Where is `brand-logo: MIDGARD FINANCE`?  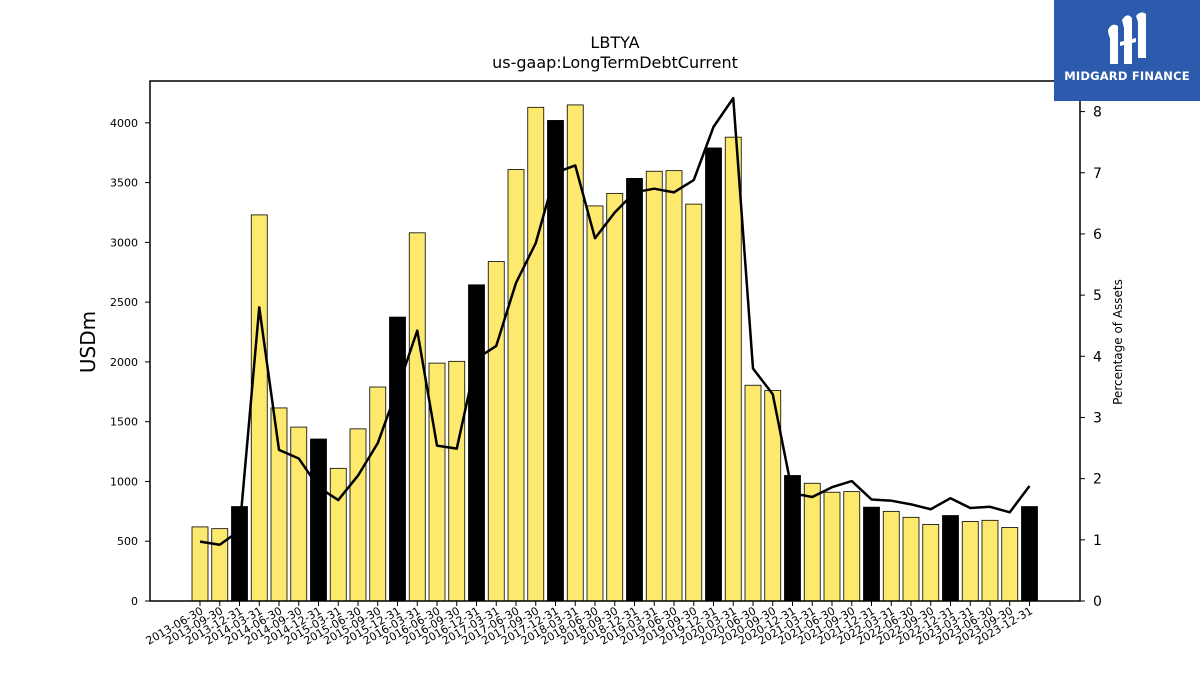
brand-logo: MIDGARD FINANCE is located at coordinates (1127, 50).